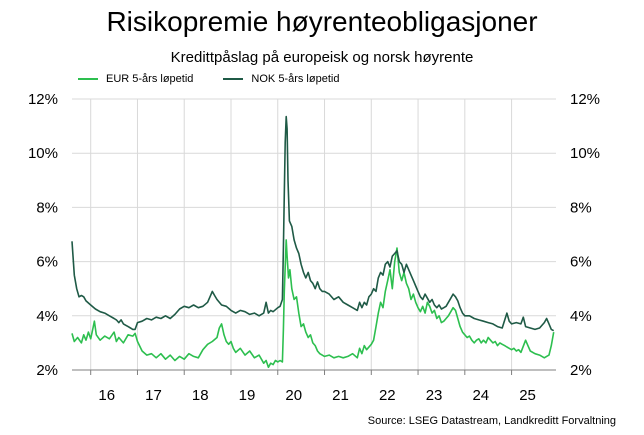  I want to click on y-tick-label-left: 10%, so click(43, 153).